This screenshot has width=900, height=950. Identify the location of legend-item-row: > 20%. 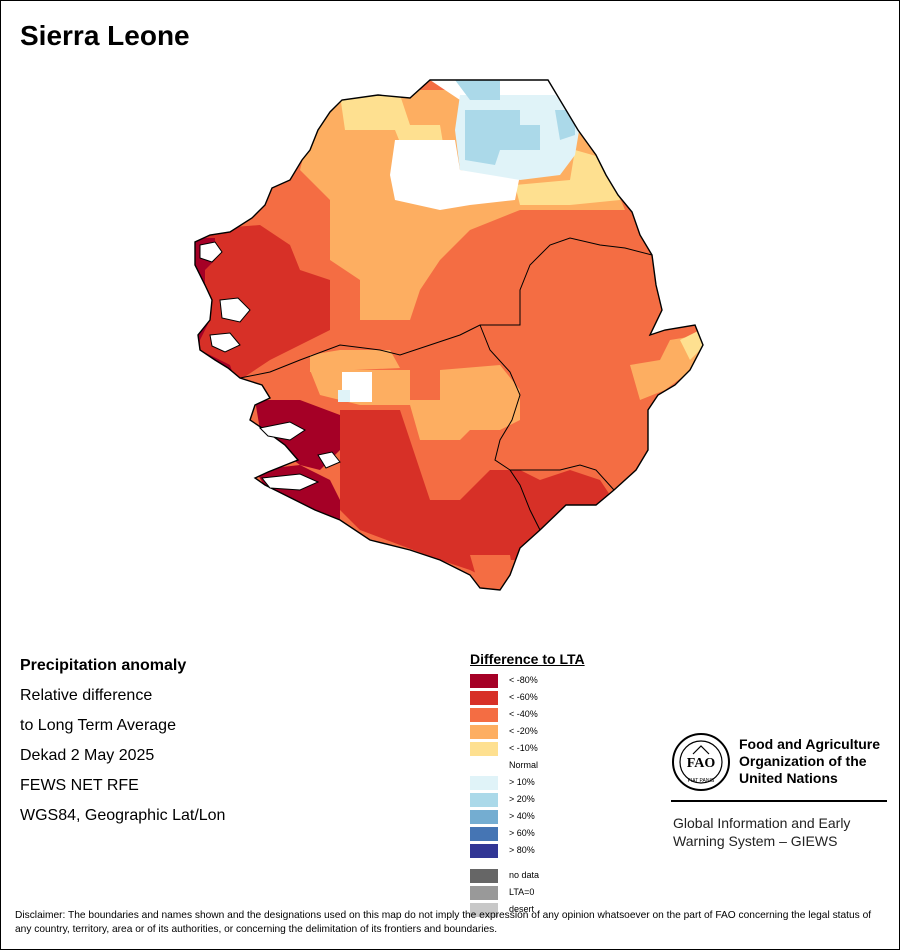
(527, 800).